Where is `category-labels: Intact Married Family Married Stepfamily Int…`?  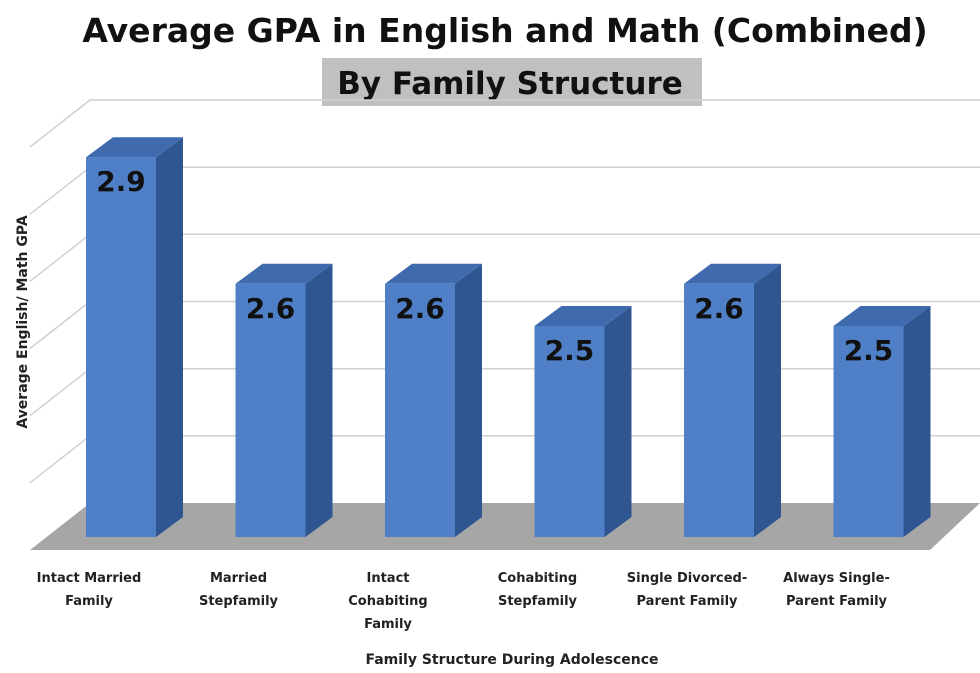 category-labels: Intact Married Family Married Stepfamily Int… is located at coordinates (463, 601).